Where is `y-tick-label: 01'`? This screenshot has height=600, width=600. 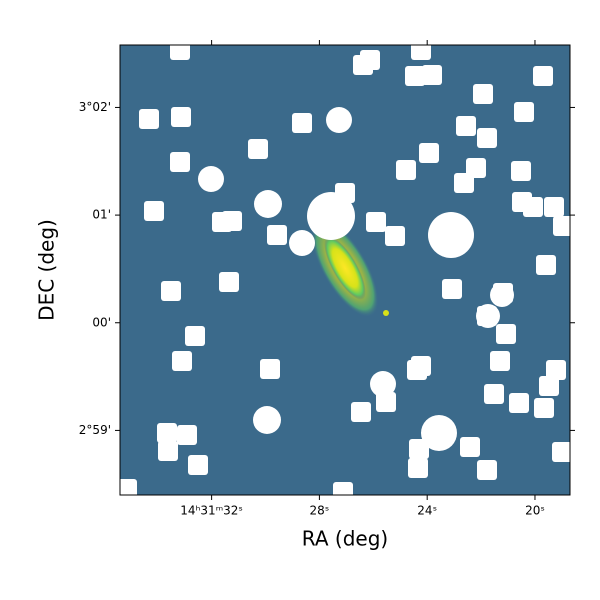
y-tick-label: 01' is located at coordinates (101, 215).